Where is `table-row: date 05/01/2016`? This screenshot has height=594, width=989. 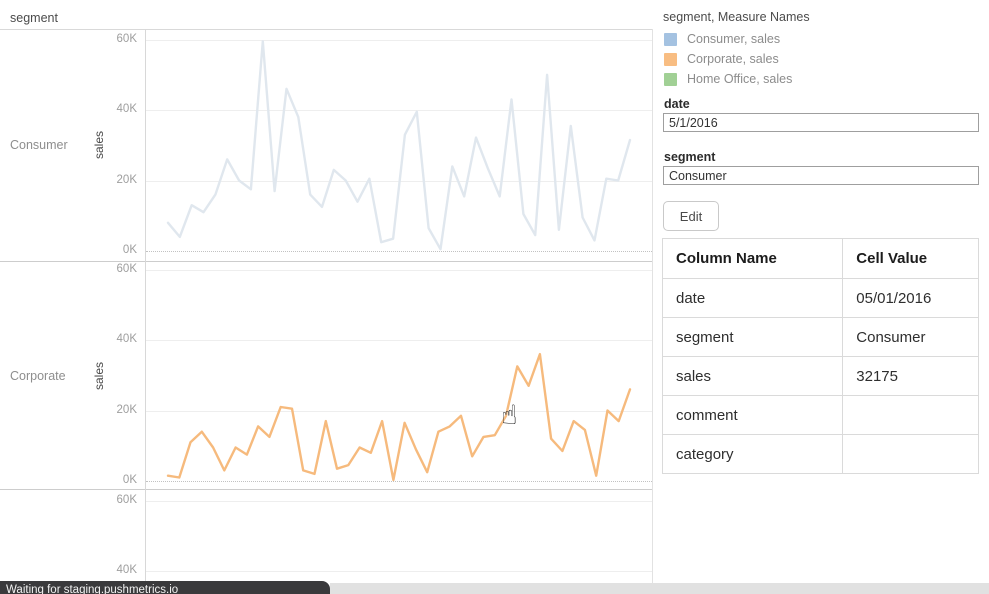 table-row: date 05/01/2016 is located at coordinates (820, 298).